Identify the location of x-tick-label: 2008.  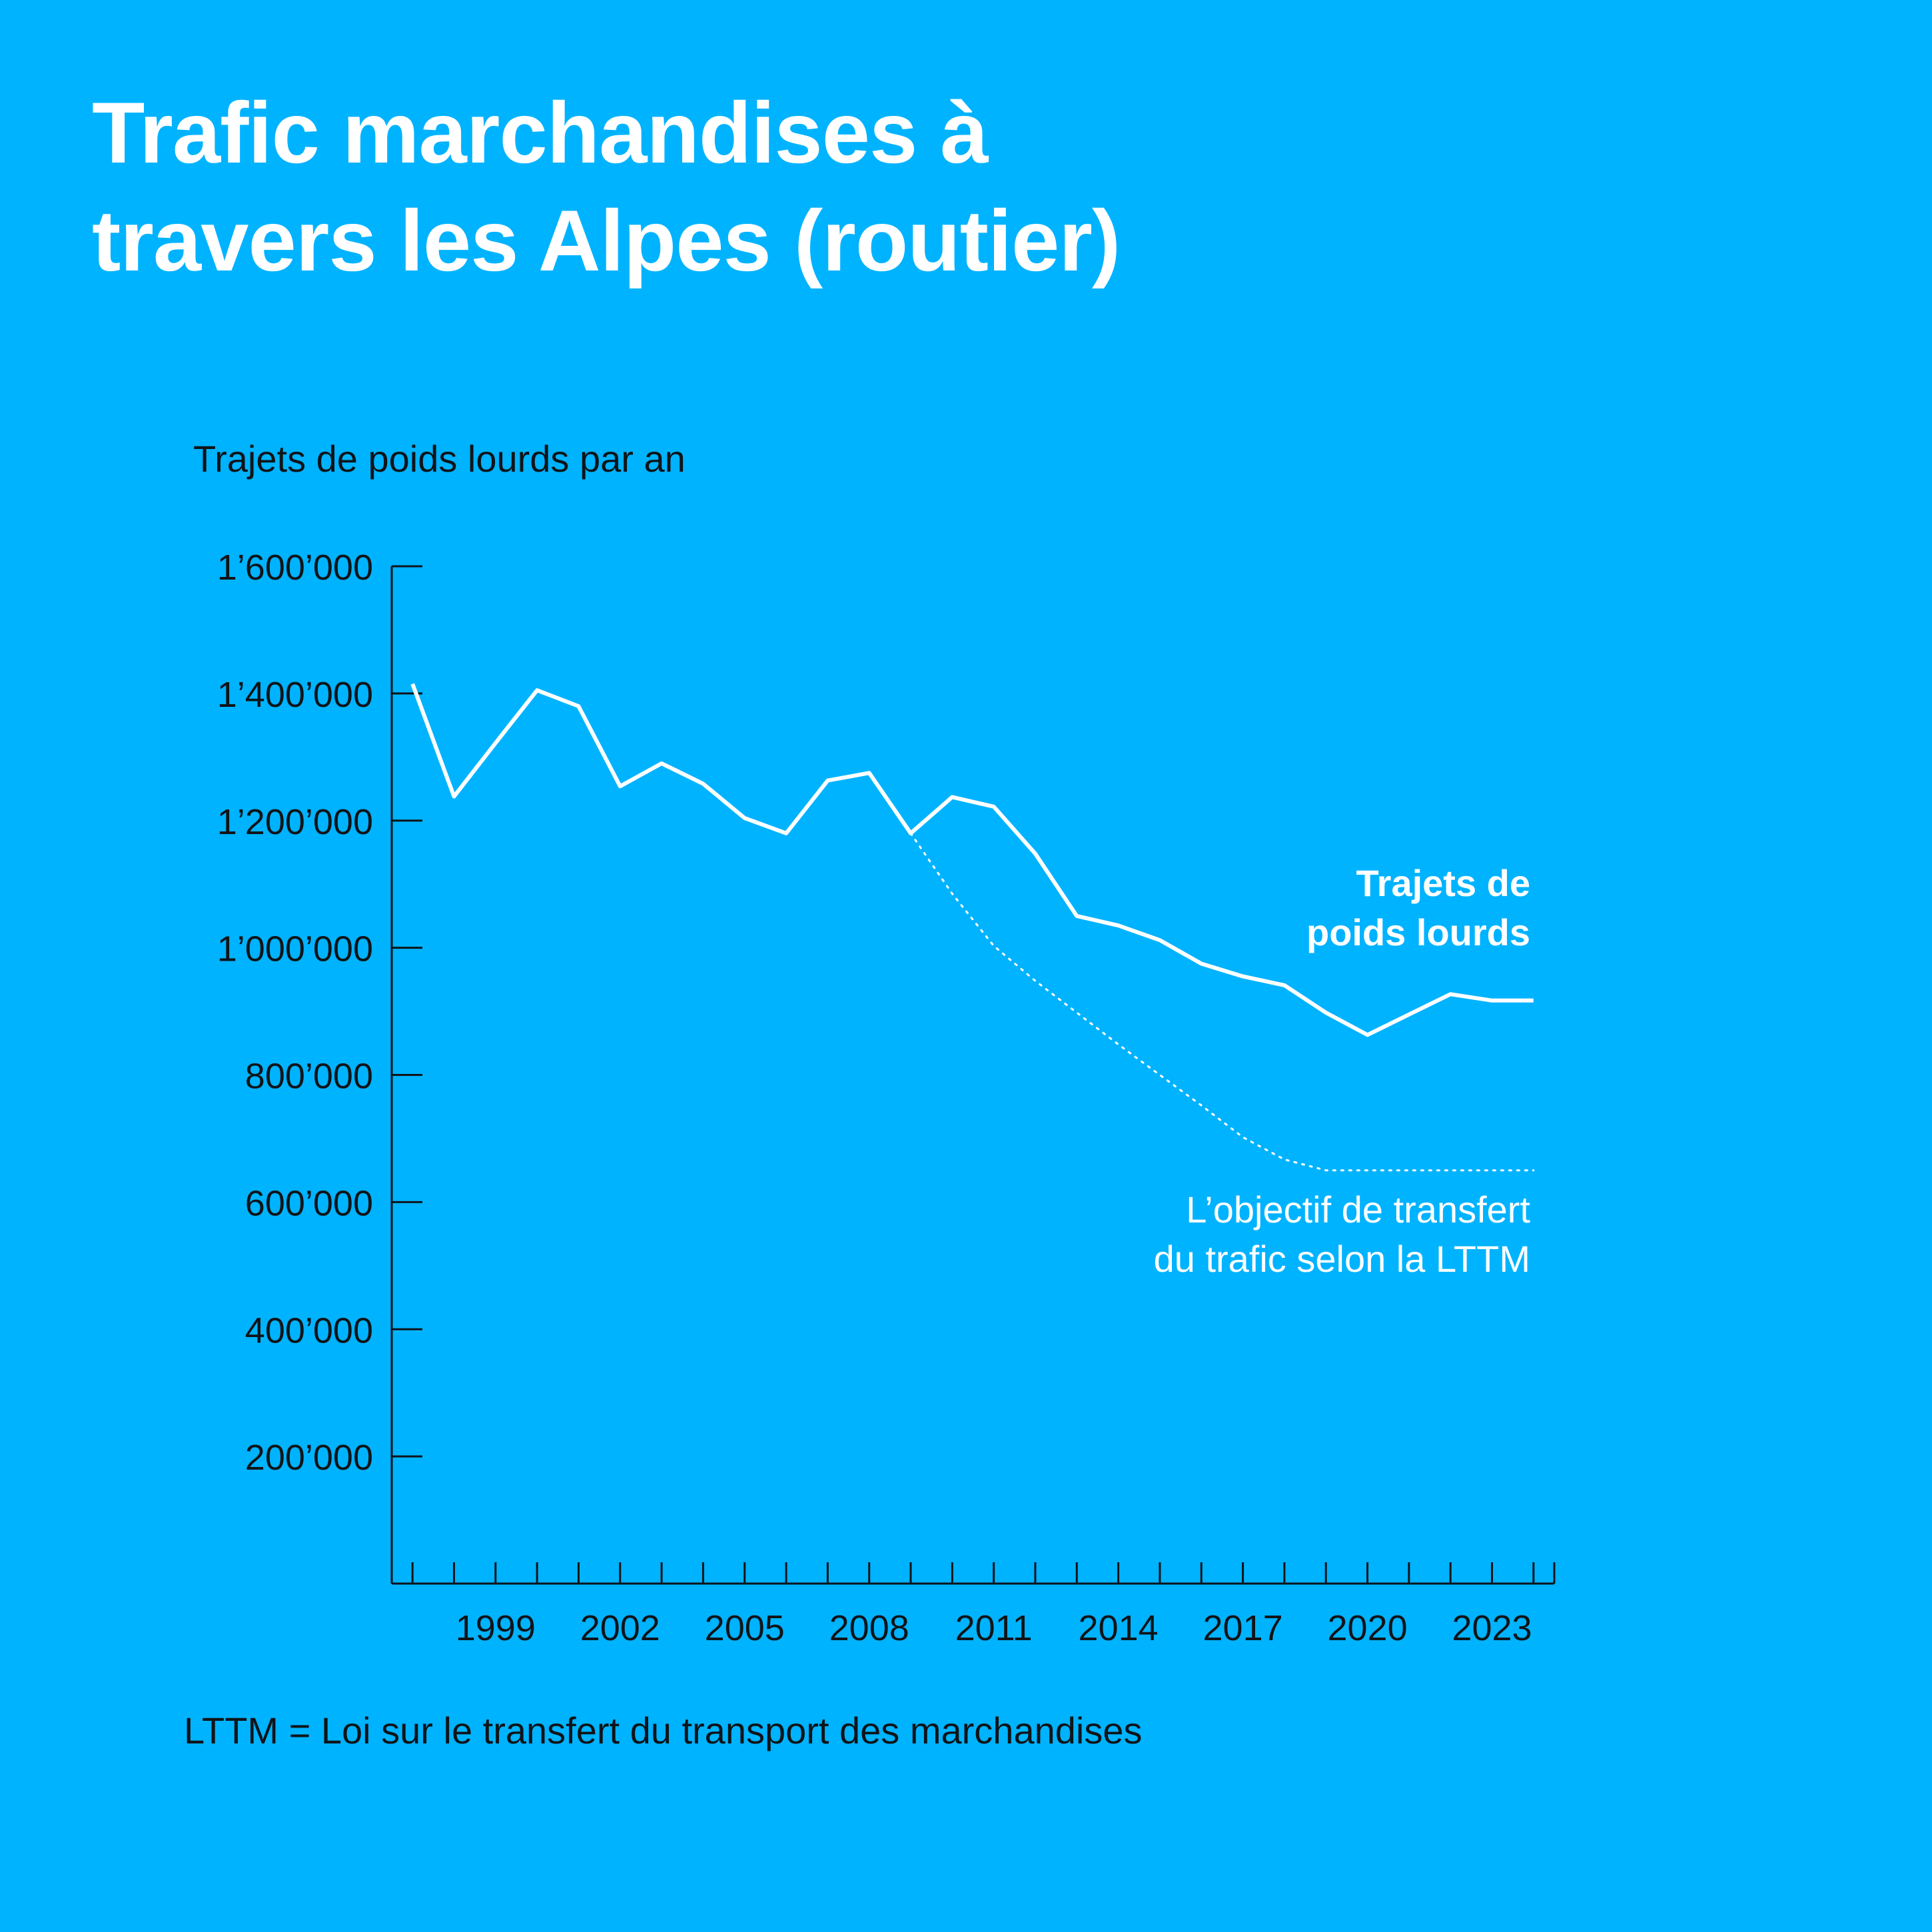
(869, 1628).